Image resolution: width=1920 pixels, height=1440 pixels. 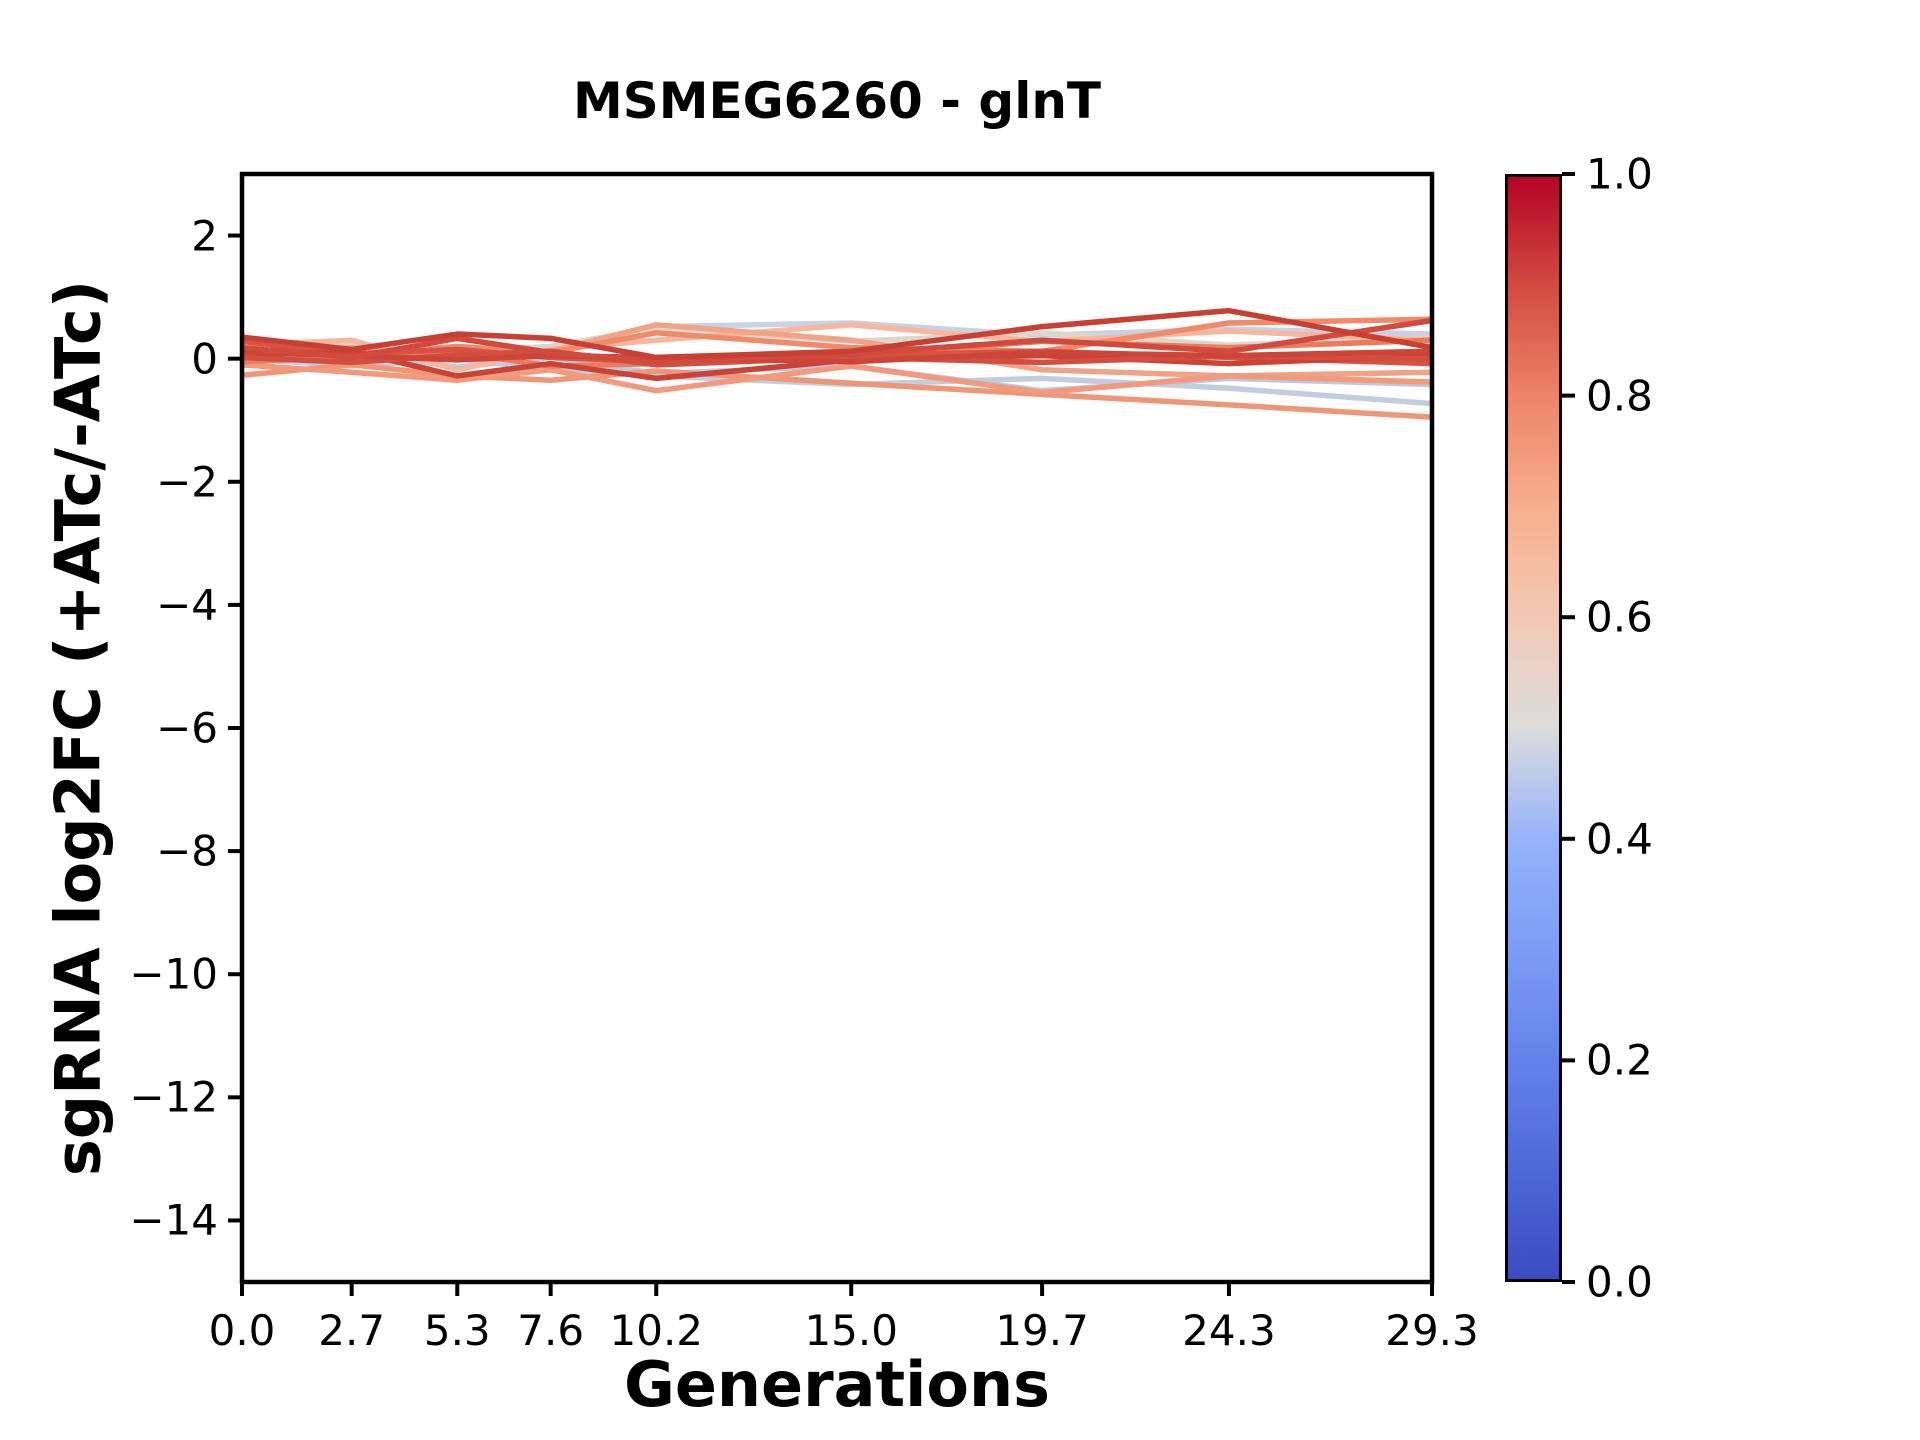 What do you see at coordinates (187, 605) in the screenshot?
I see `y-tick-label: −4` at bounding box center [187, 605].